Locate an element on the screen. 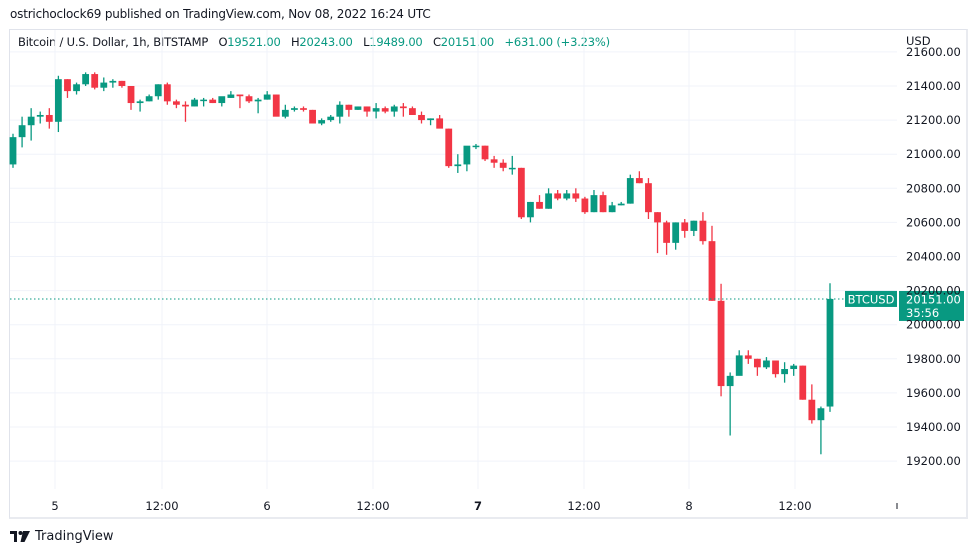  bar-countdown: 35:56 is located at coordinates (922, 313).